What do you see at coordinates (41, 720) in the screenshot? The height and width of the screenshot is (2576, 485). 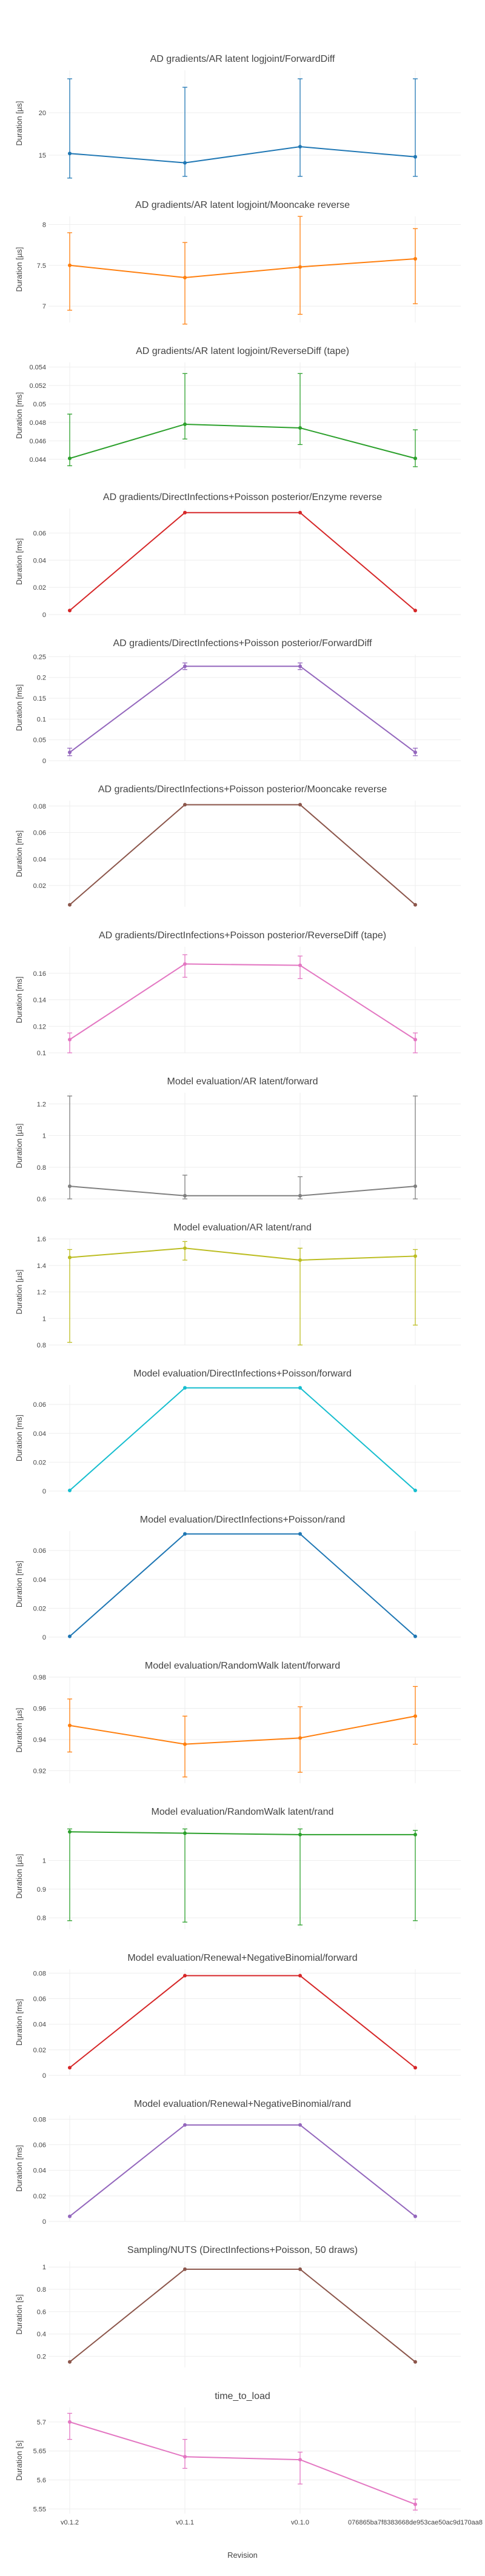 I see `y-tick-label: 0.1` at bounding box center [41, 720].